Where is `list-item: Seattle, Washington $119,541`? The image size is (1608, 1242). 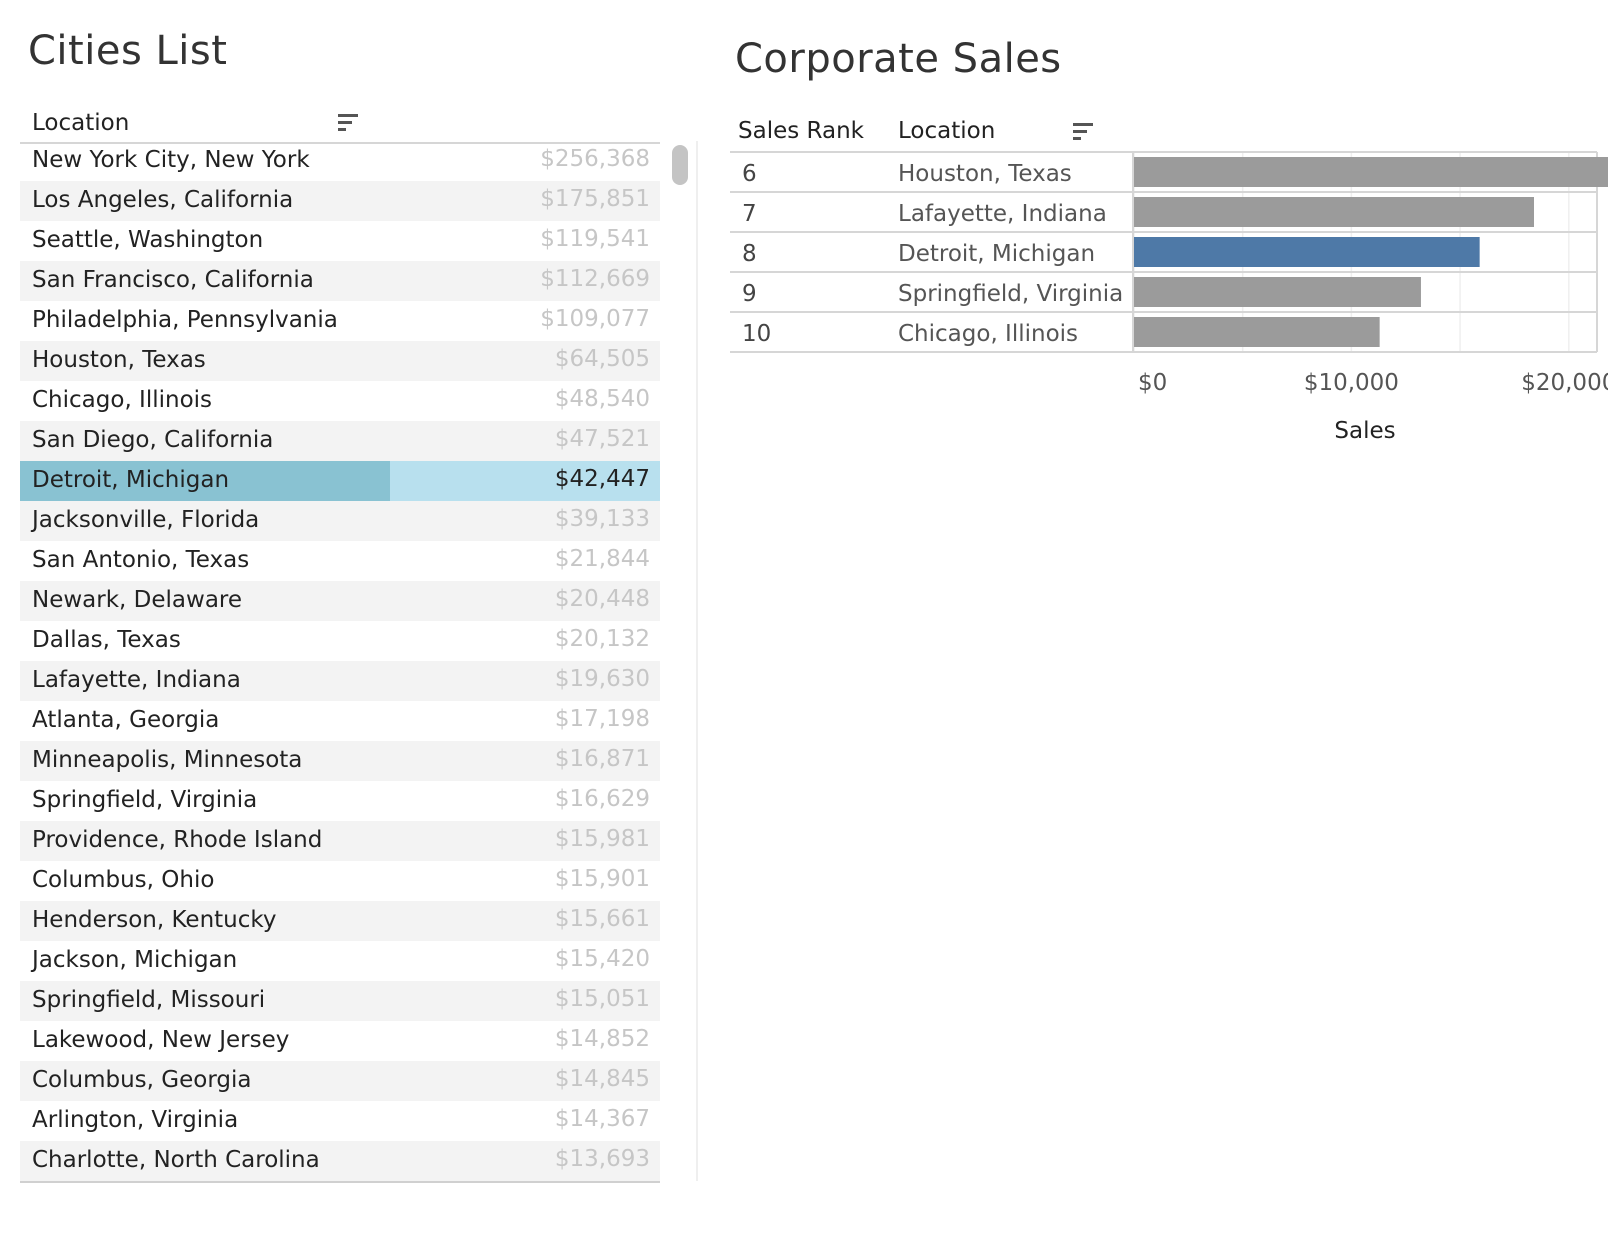
list-item: Seattle, Washington $119,541 is located at coordinates (340, 241).